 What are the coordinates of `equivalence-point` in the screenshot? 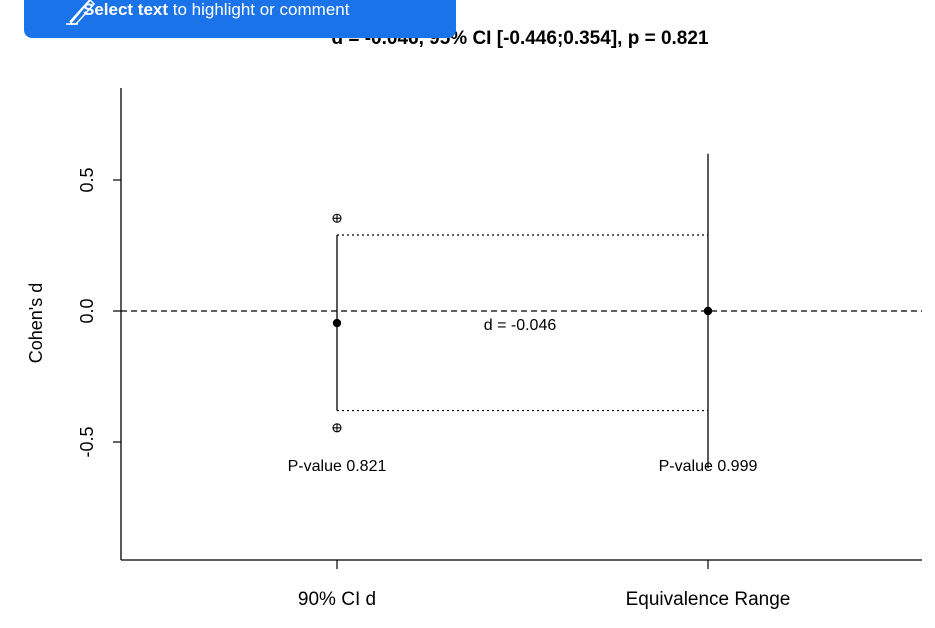 It's located at (708, 311).